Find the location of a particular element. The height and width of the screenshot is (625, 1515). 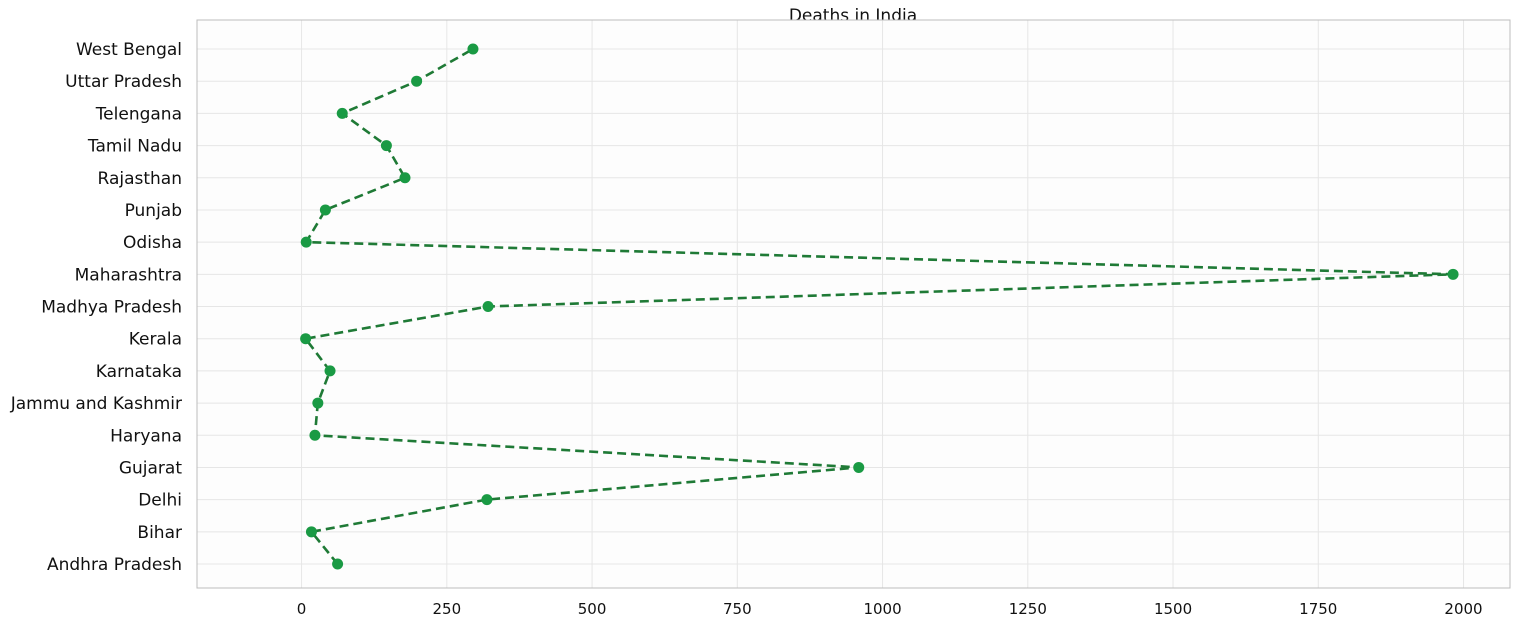

x-tick-label: 1000 is located at coordinates (882, 609).